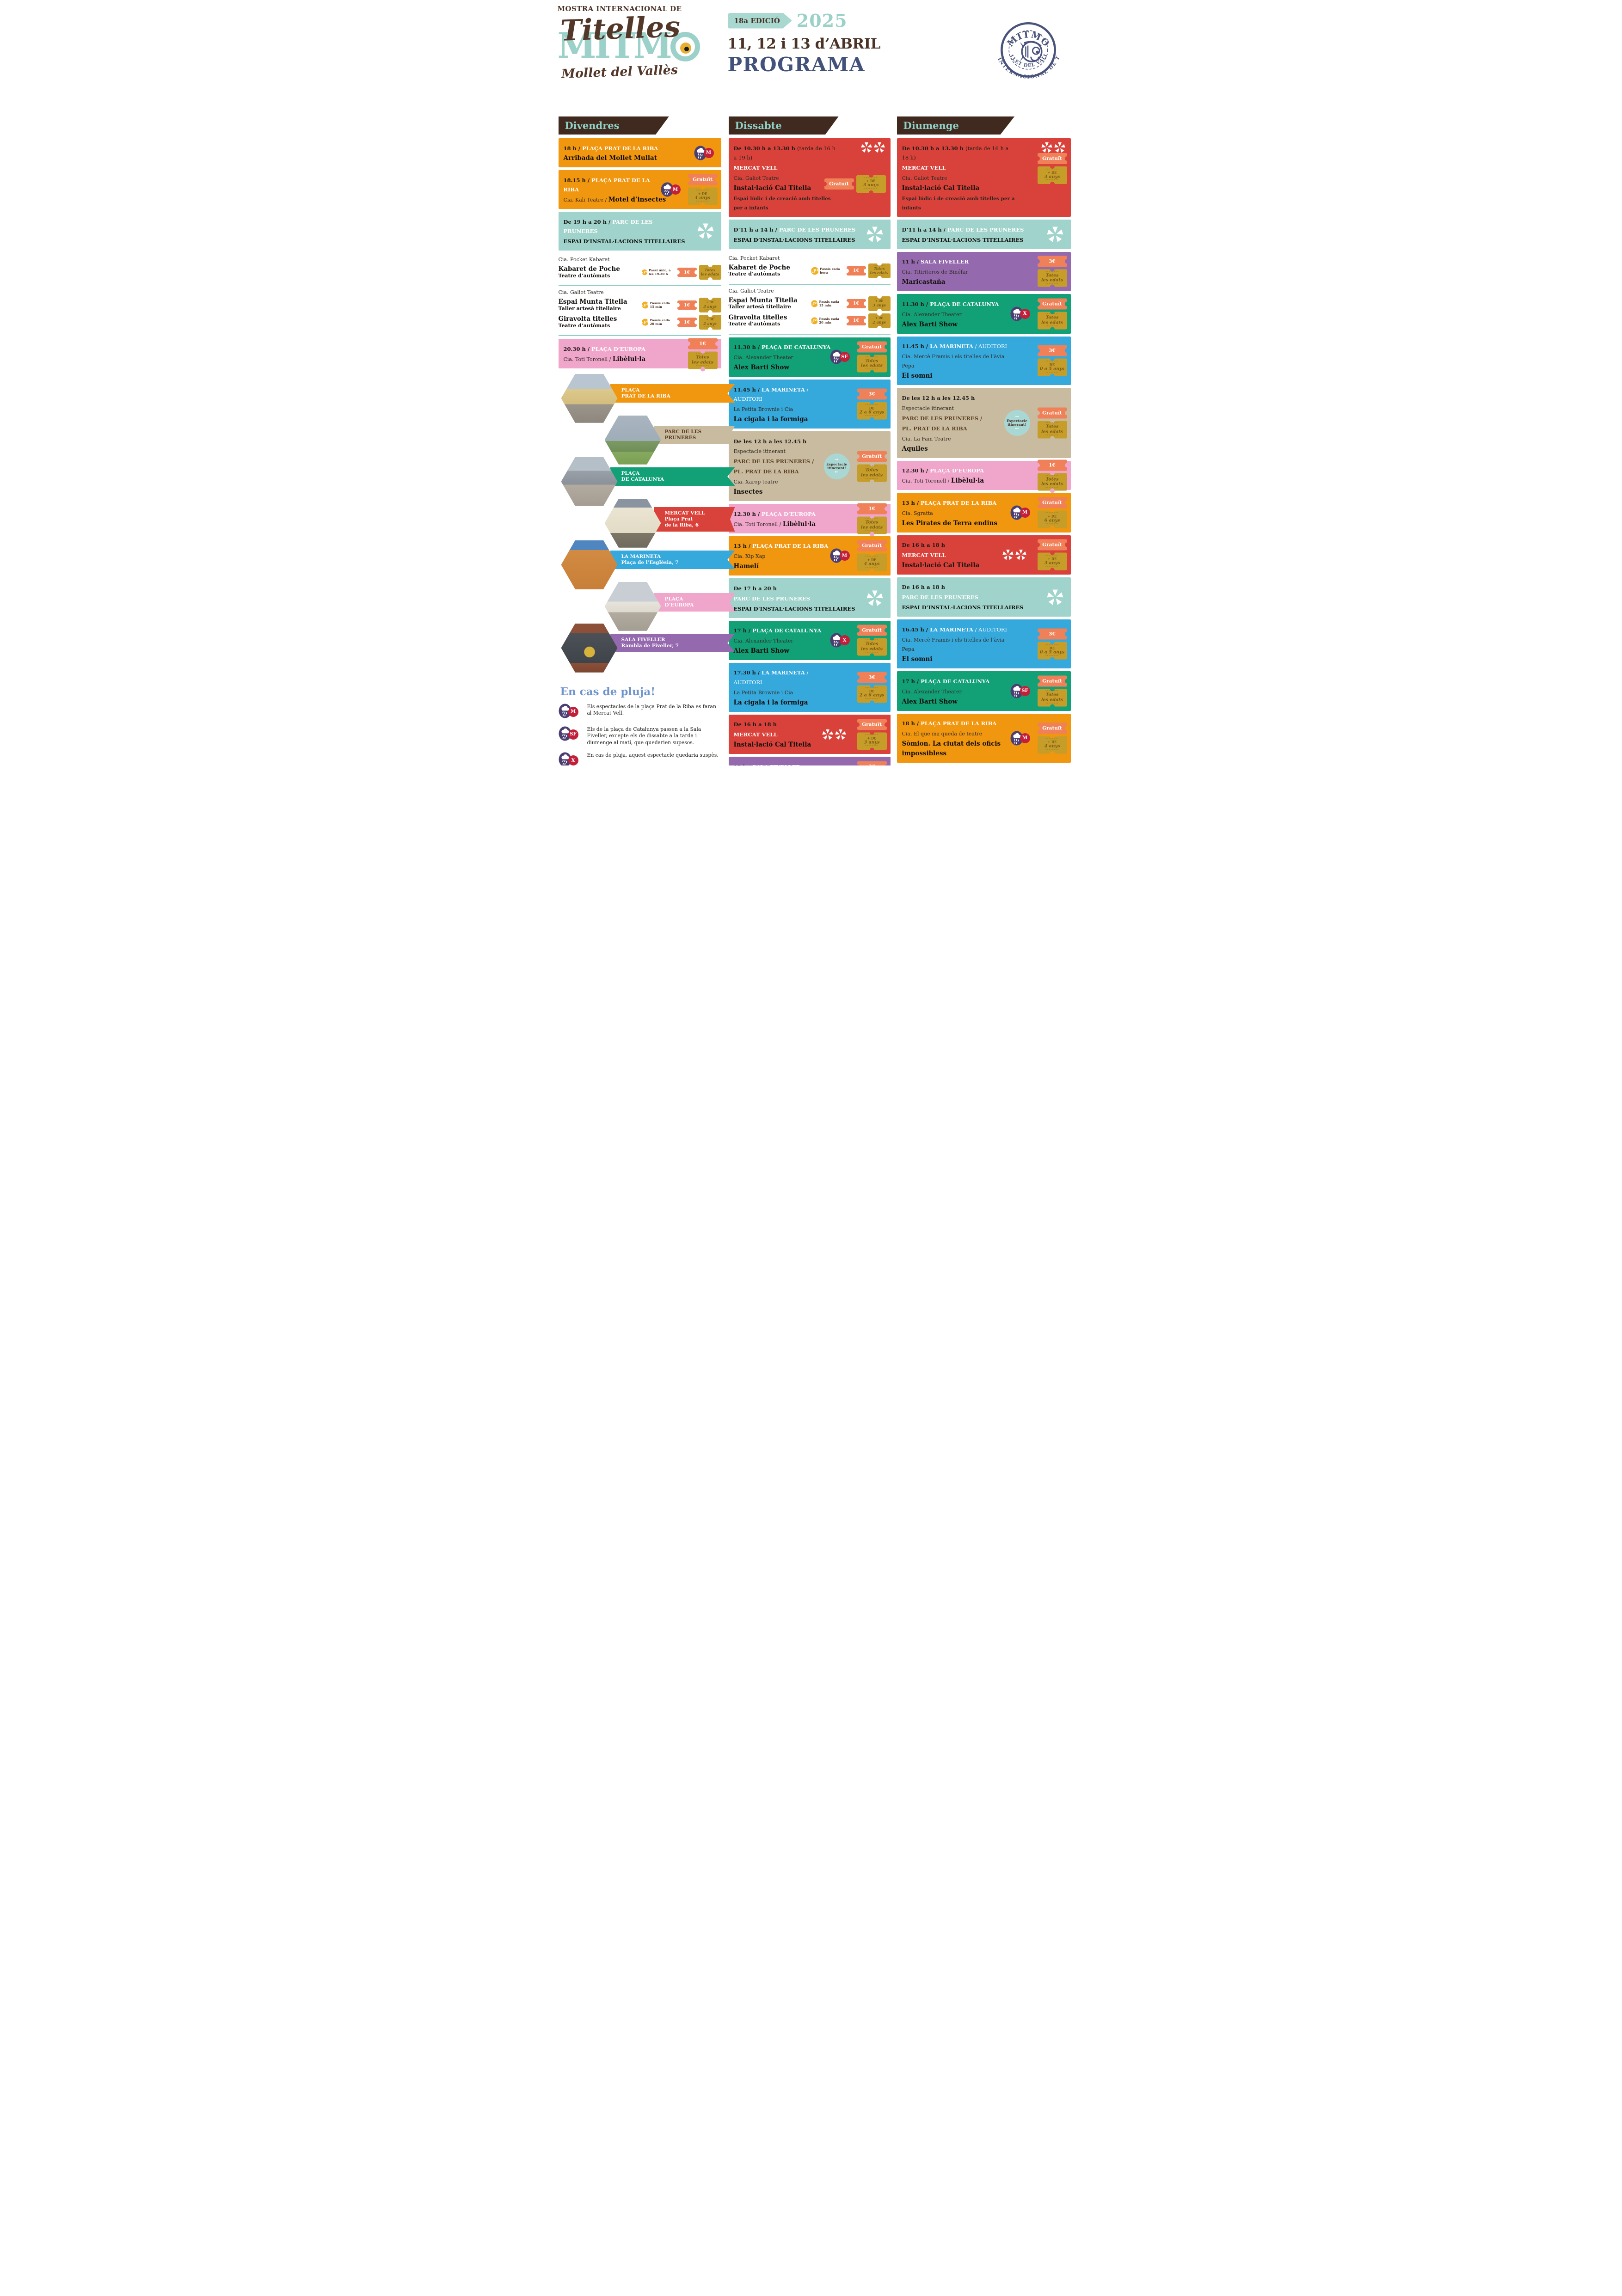 This screenshot has height=2296, width=1622. I want to click on location-name-line: Rambla de Fiveller, 7, so click(650, 646).